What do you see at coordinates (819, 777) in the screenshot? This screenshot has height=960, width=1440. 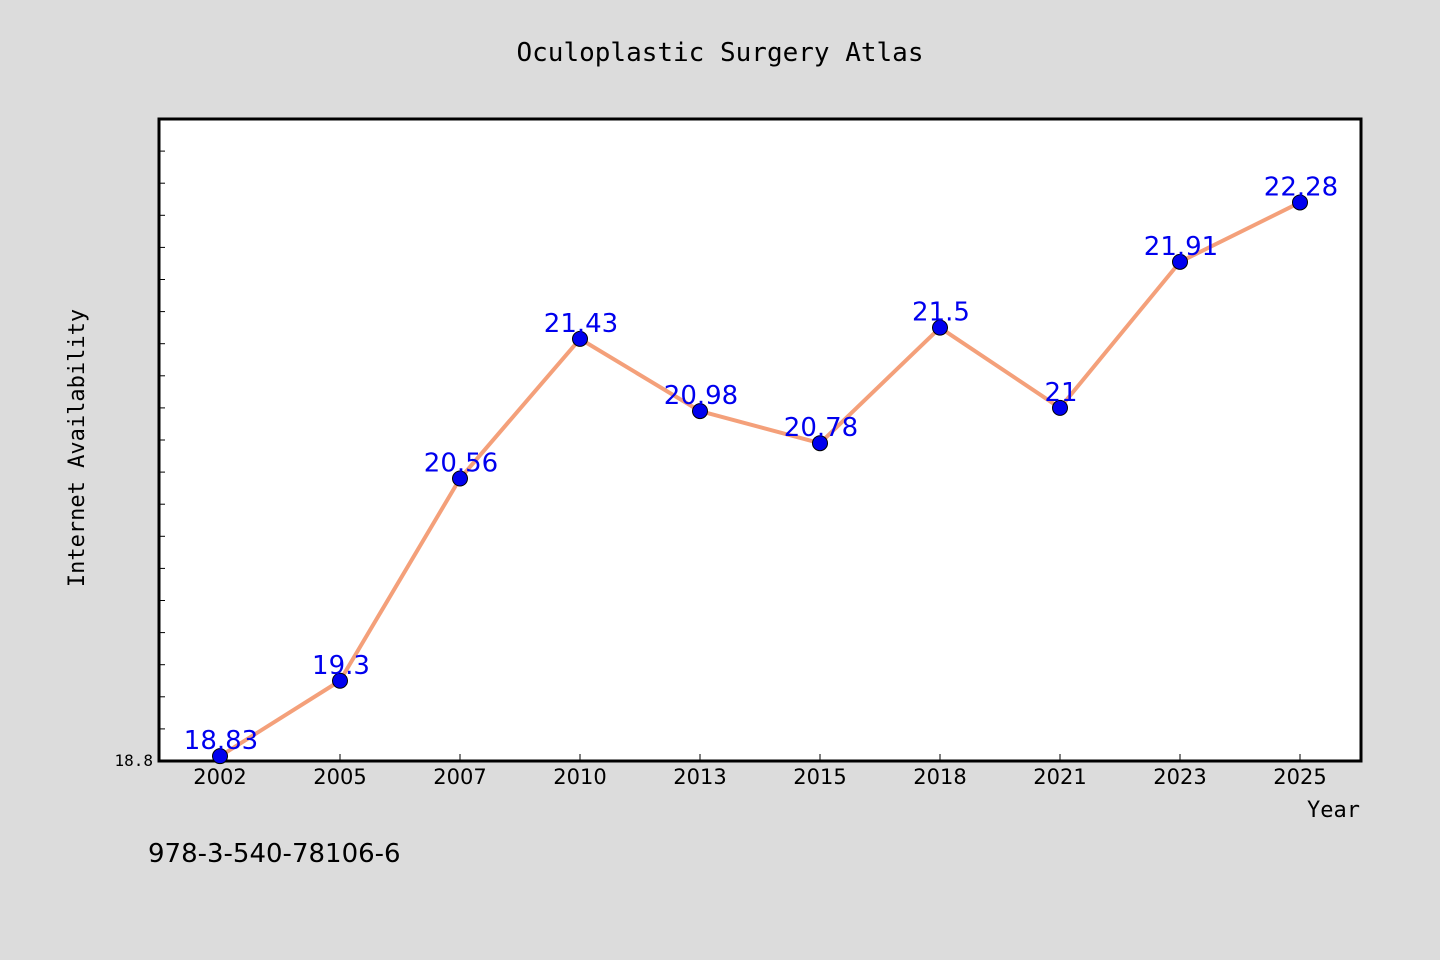 I see `x-tick-label: 2015` at bounding box center [819, 777].